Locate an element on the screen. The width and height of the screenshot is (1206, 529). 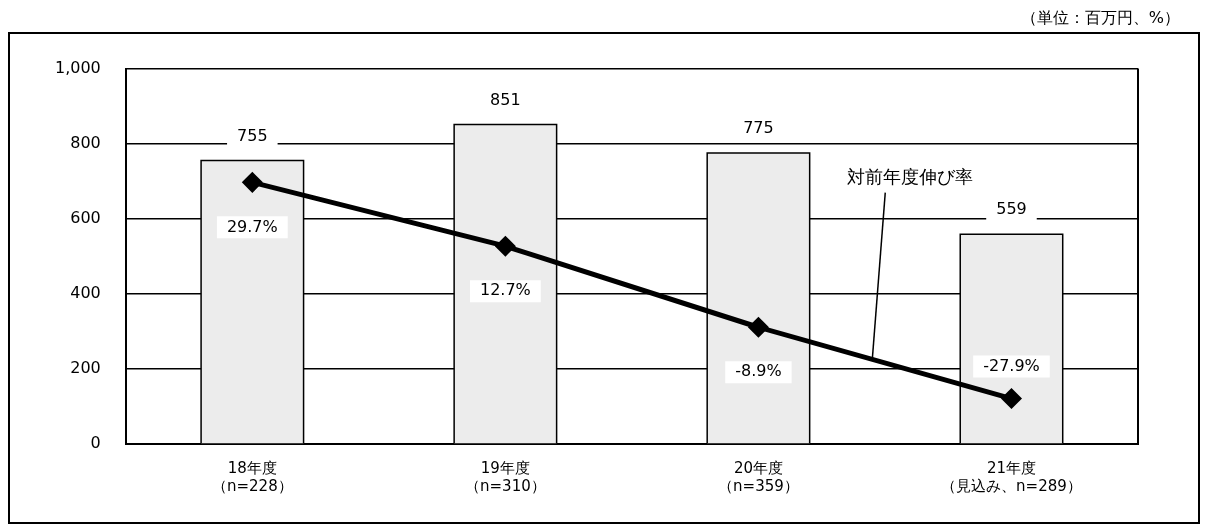
y-tick-label: 1,000 is located at coordinates (77, 67).